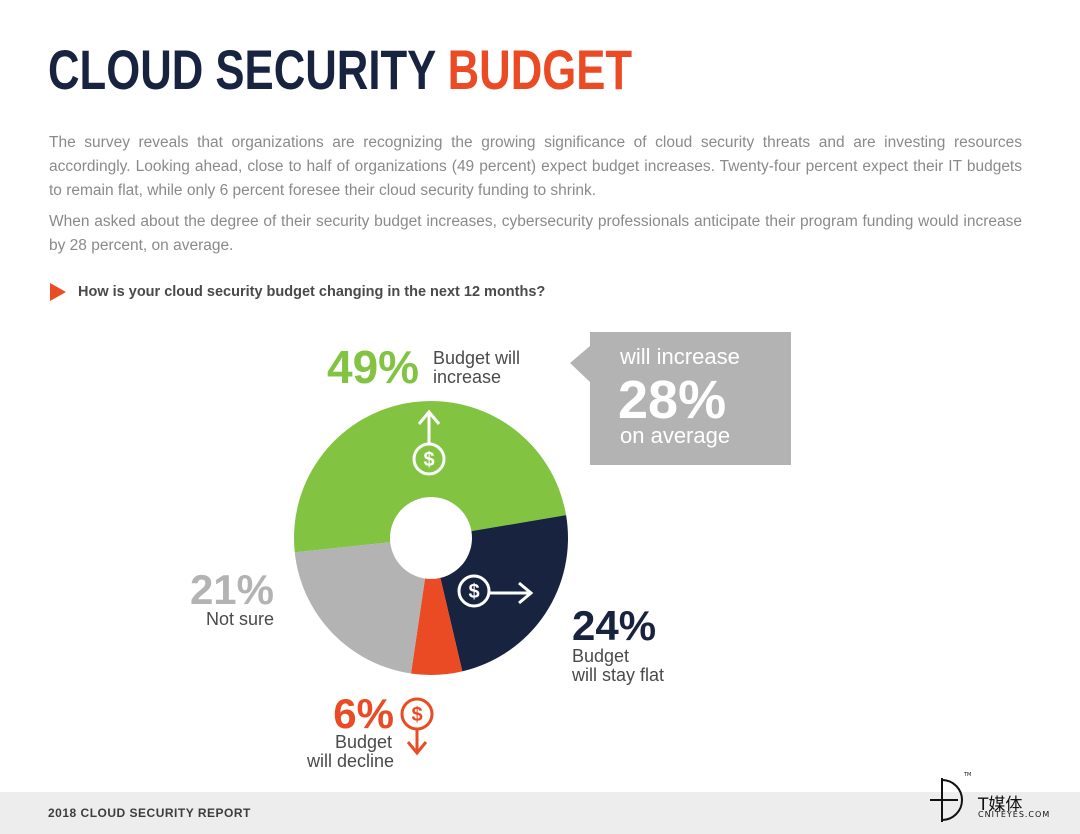 This screenshot has height=834, width=1080. Describe the element at coordinates (600, 656) in the screenshot. I see `slice-label-flat-line1: Budget` at that location.